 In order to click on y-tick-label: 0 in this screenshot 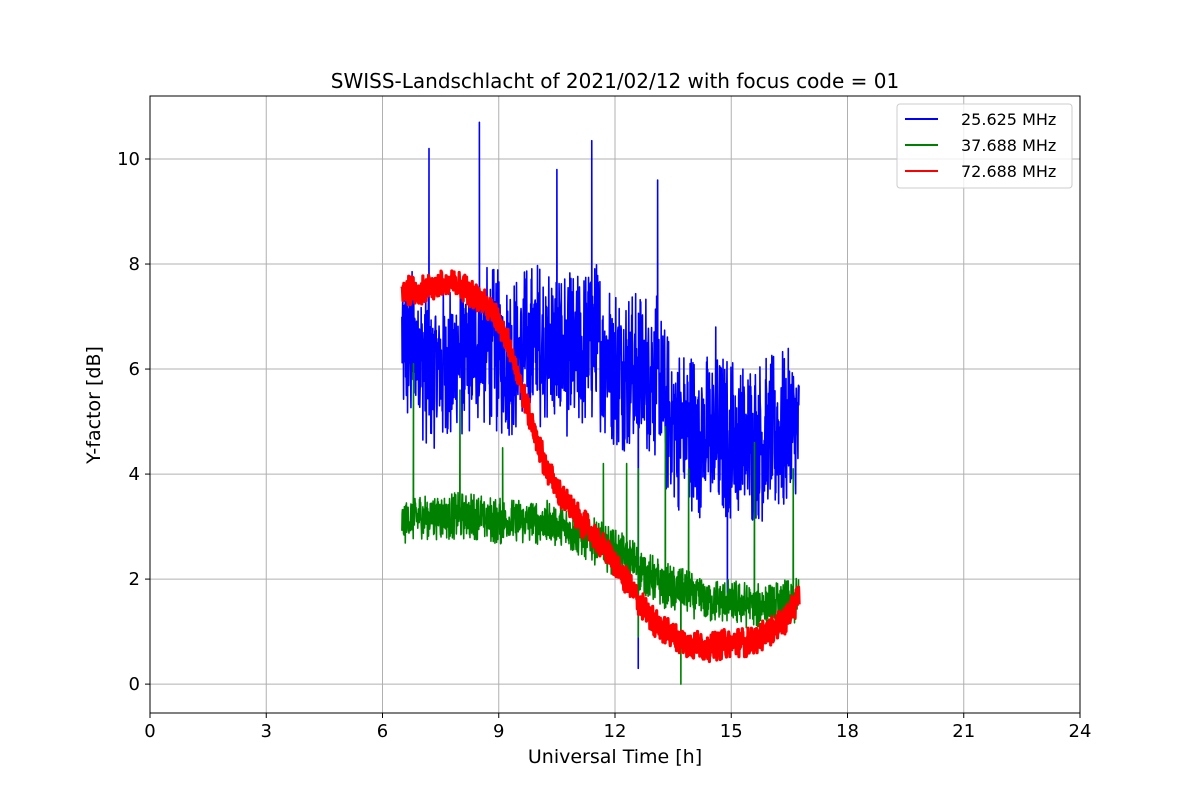, I will do `click(134, 684)`.